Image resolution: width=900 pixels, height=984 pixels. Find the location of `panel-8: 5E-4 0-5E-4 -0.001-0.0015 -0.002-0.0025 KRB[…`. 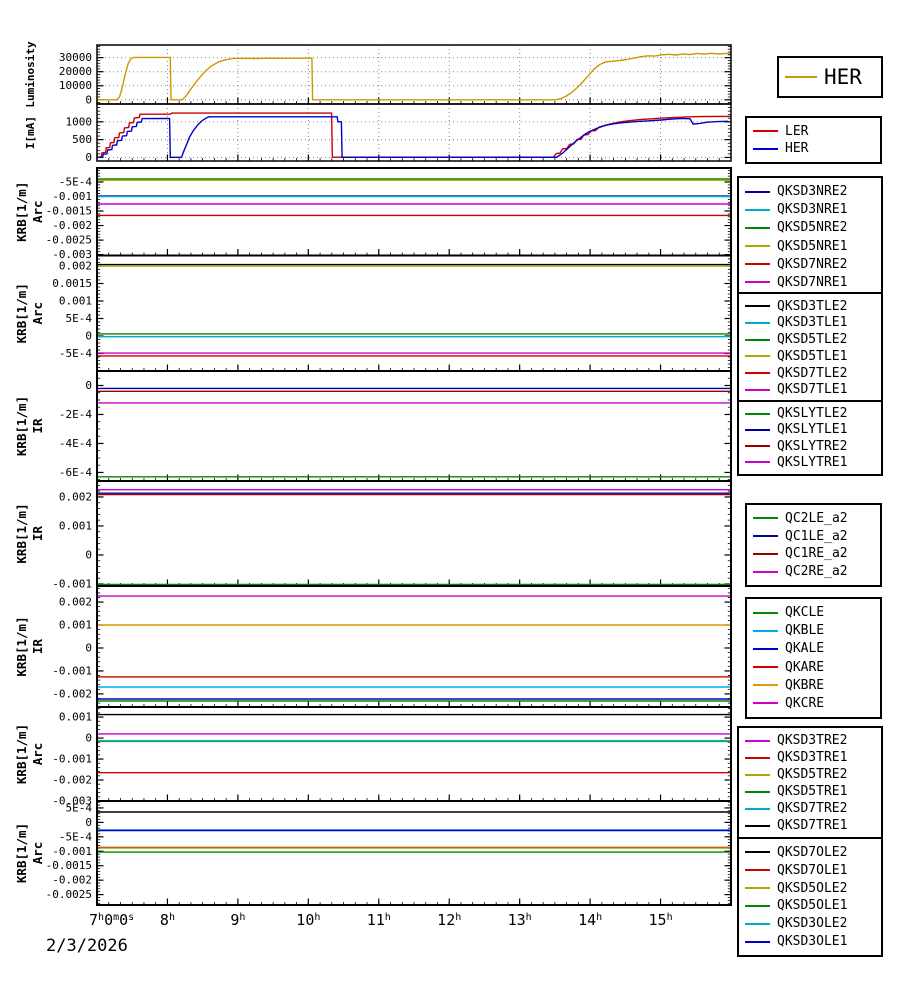

panel-8: 5E-4 0-5E-4 -0.001-0.0015 -0.002-0.0025 KRB[… is located at coordinates (373, 853).